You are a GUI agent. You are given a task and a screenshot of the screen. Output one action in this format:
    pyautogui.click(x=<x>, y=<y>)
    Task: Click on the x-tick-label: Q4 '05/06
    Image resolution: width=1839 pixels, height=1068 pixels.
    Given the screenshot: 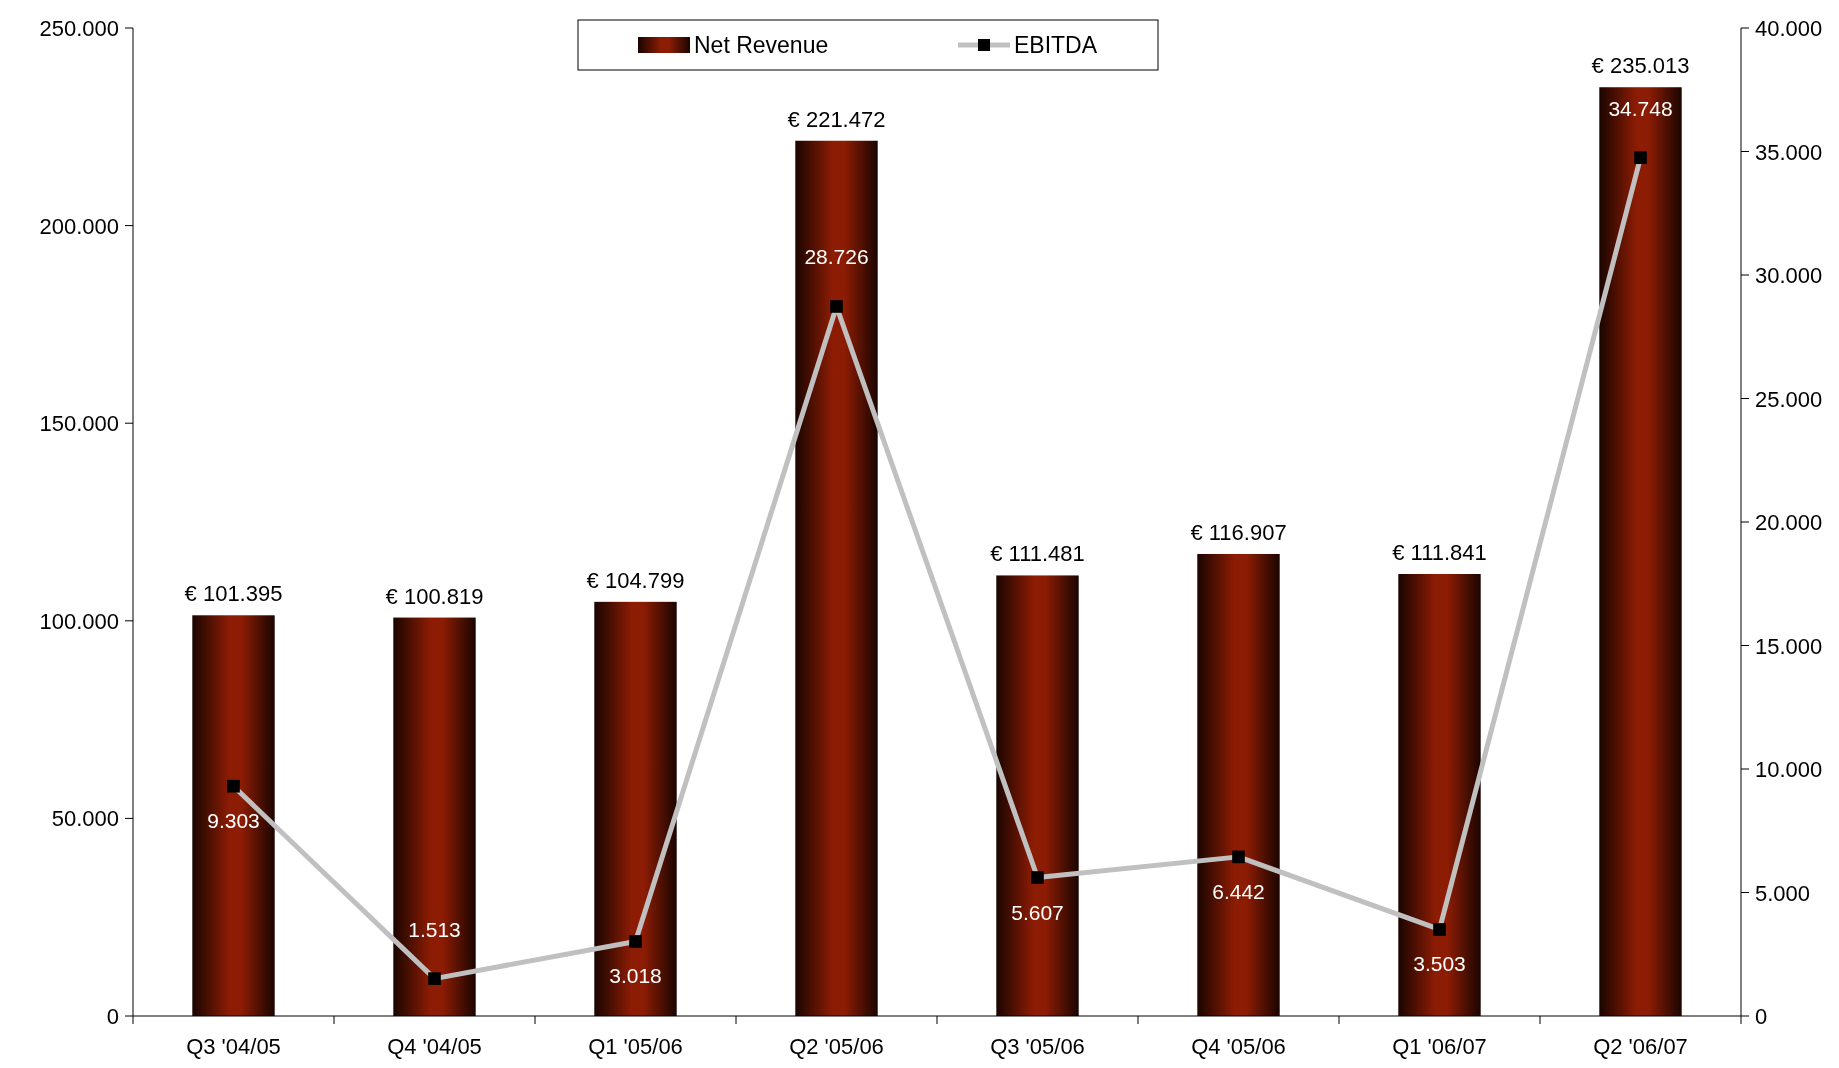 What is the action you would take?
    pyautogui.click(x=1238, y=1046)
    